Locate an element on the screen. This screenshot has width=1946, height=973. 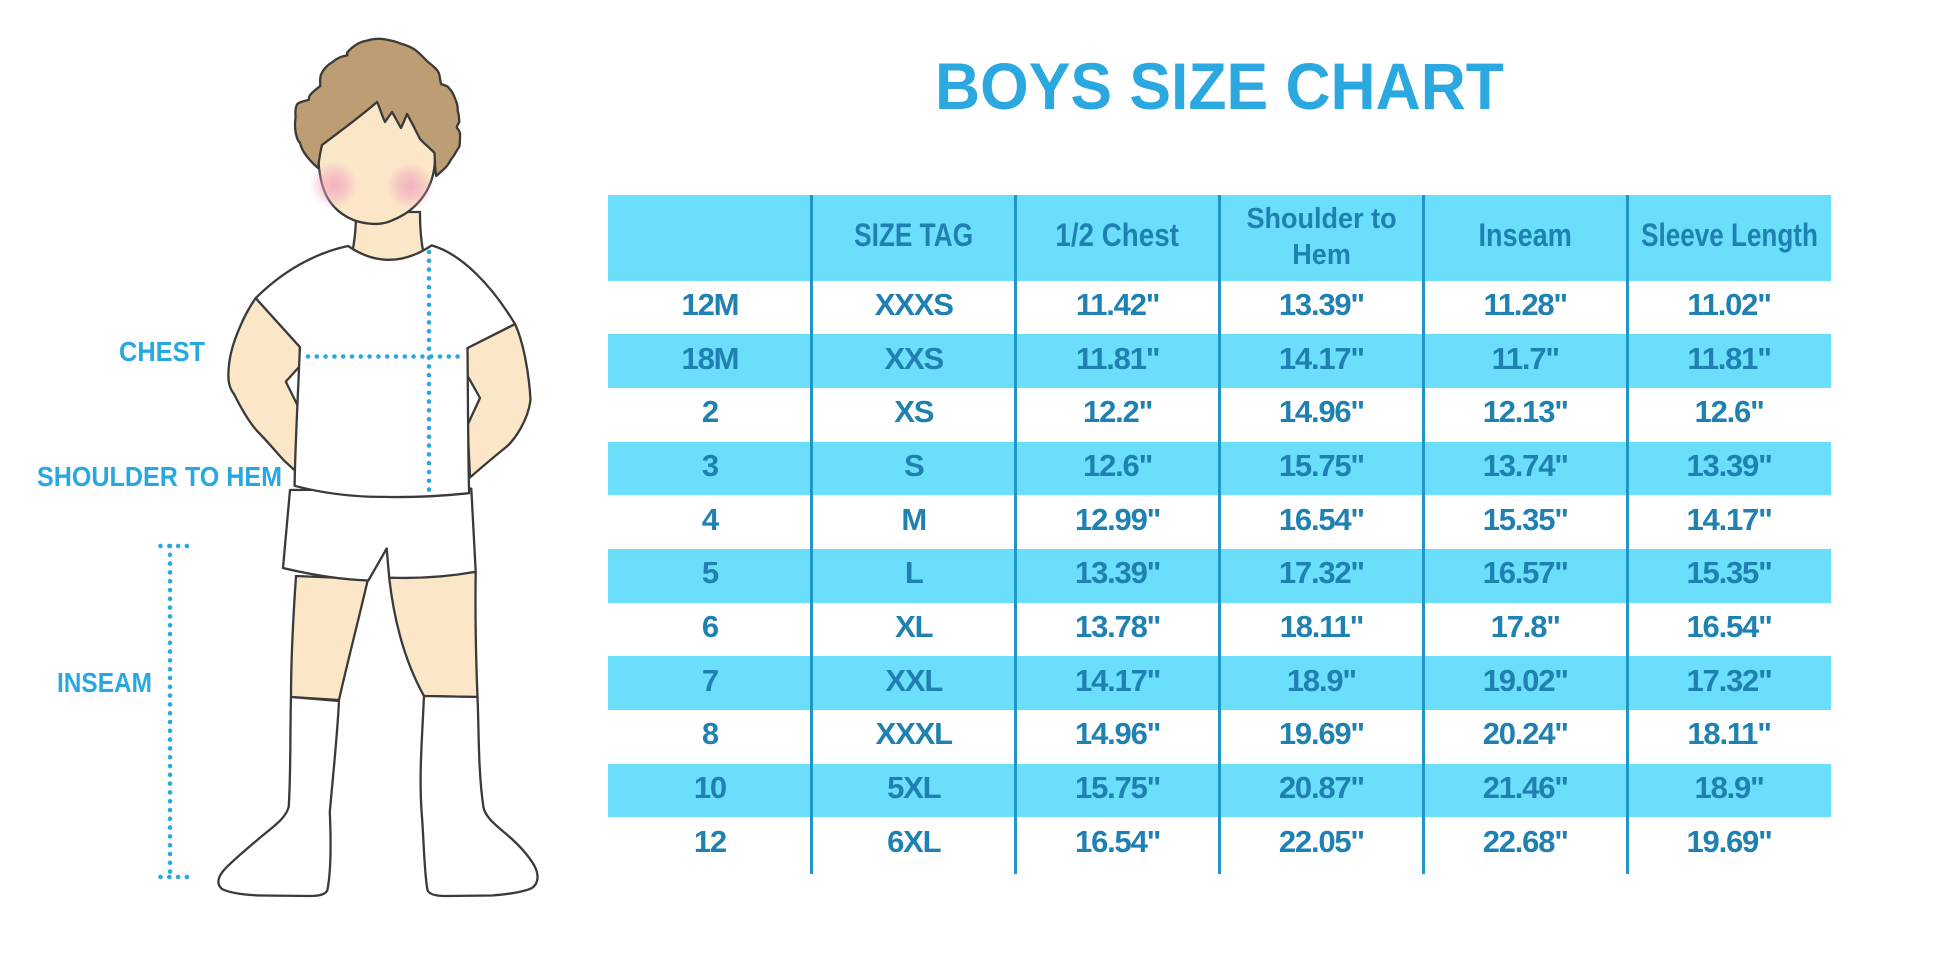
svg-text: CHEST is located at coordinates (162, 351).